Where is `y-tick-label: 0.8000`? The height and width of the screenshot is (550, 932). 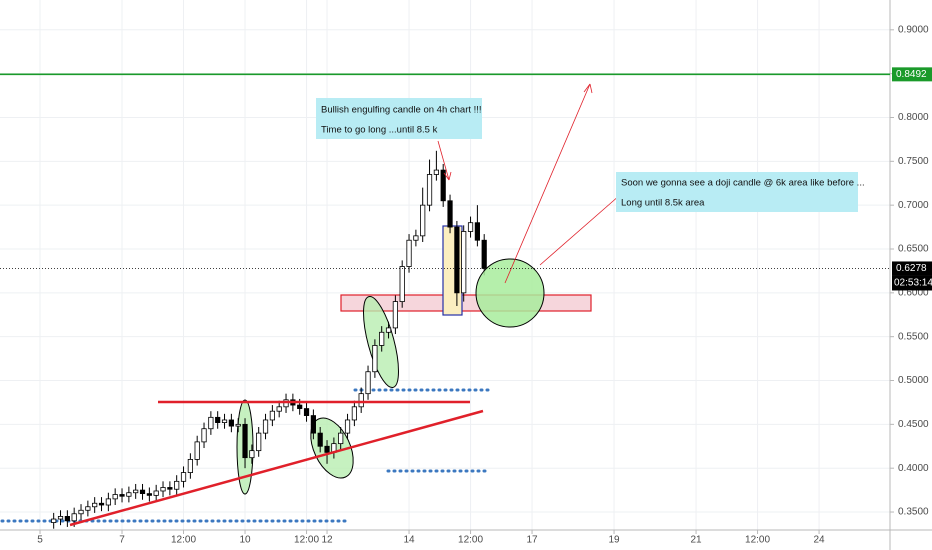 y-tick-label: 0.8000 is located at coordinates (913, 117).